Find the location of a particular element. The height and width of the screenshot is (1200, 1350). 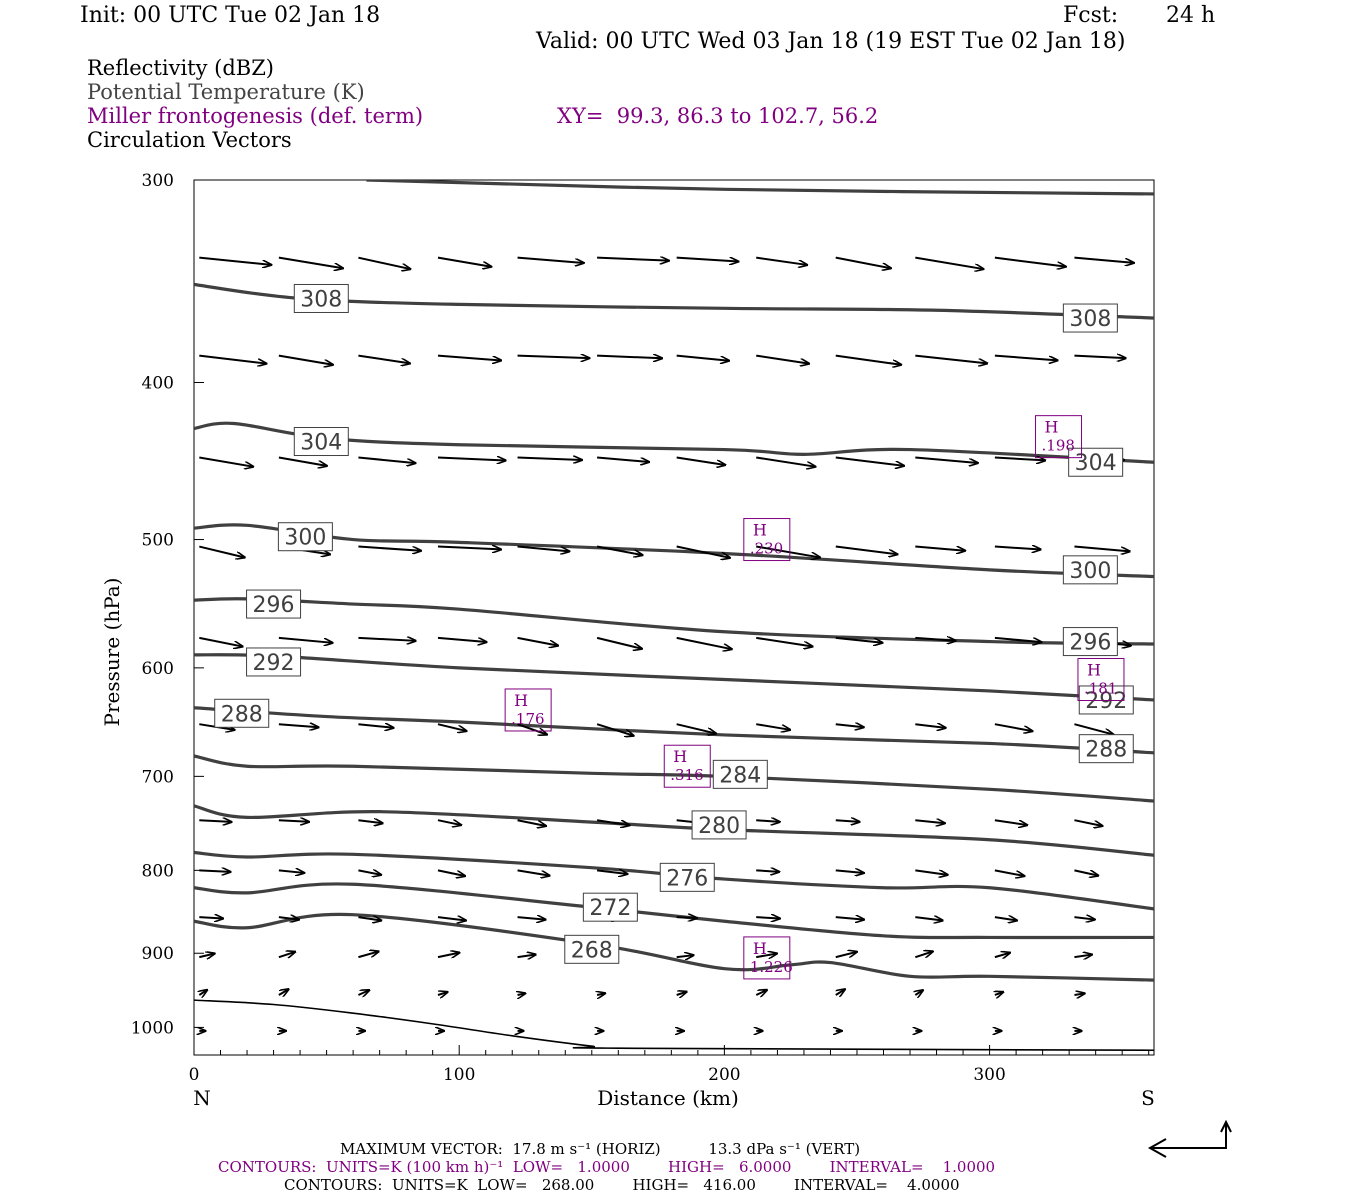

theta-label-300: 300 is located at coordinates (1090, 571).